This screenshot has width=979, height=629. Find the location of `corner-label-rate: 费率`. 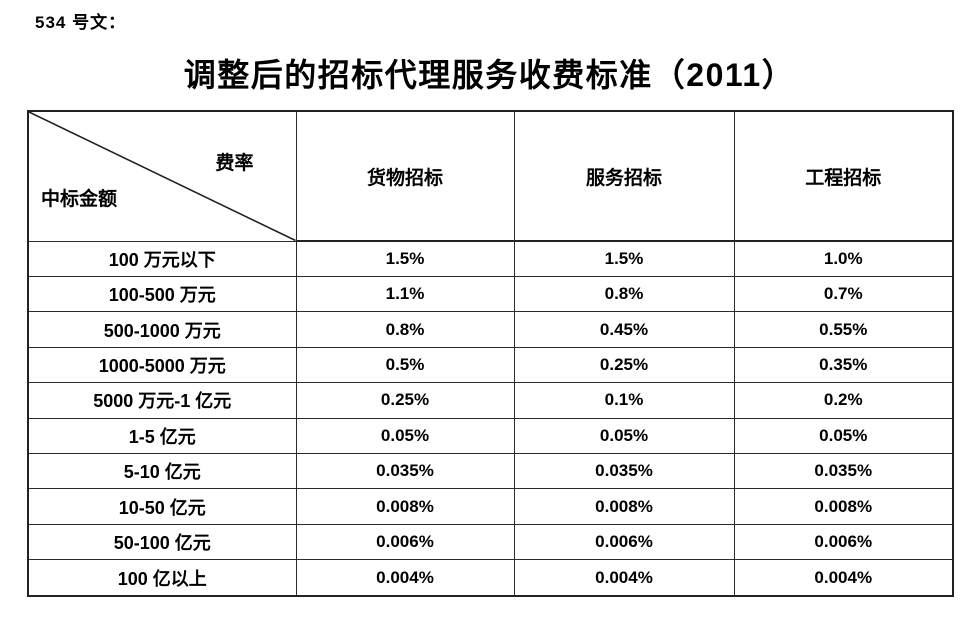

corner-label-rate: 费率 is located at coordinates (234, 163).